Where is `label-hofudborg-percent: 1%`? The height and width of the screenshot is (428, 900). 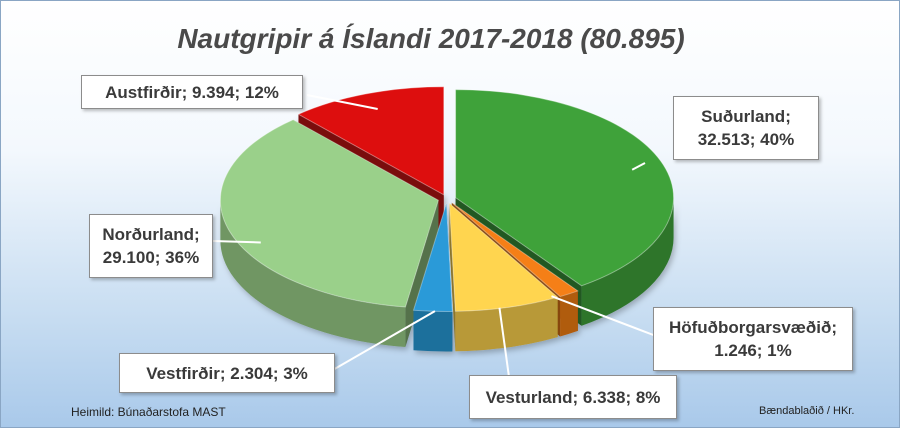
label-hofudborg-percent: 1% is located at coordinates (779, 350).